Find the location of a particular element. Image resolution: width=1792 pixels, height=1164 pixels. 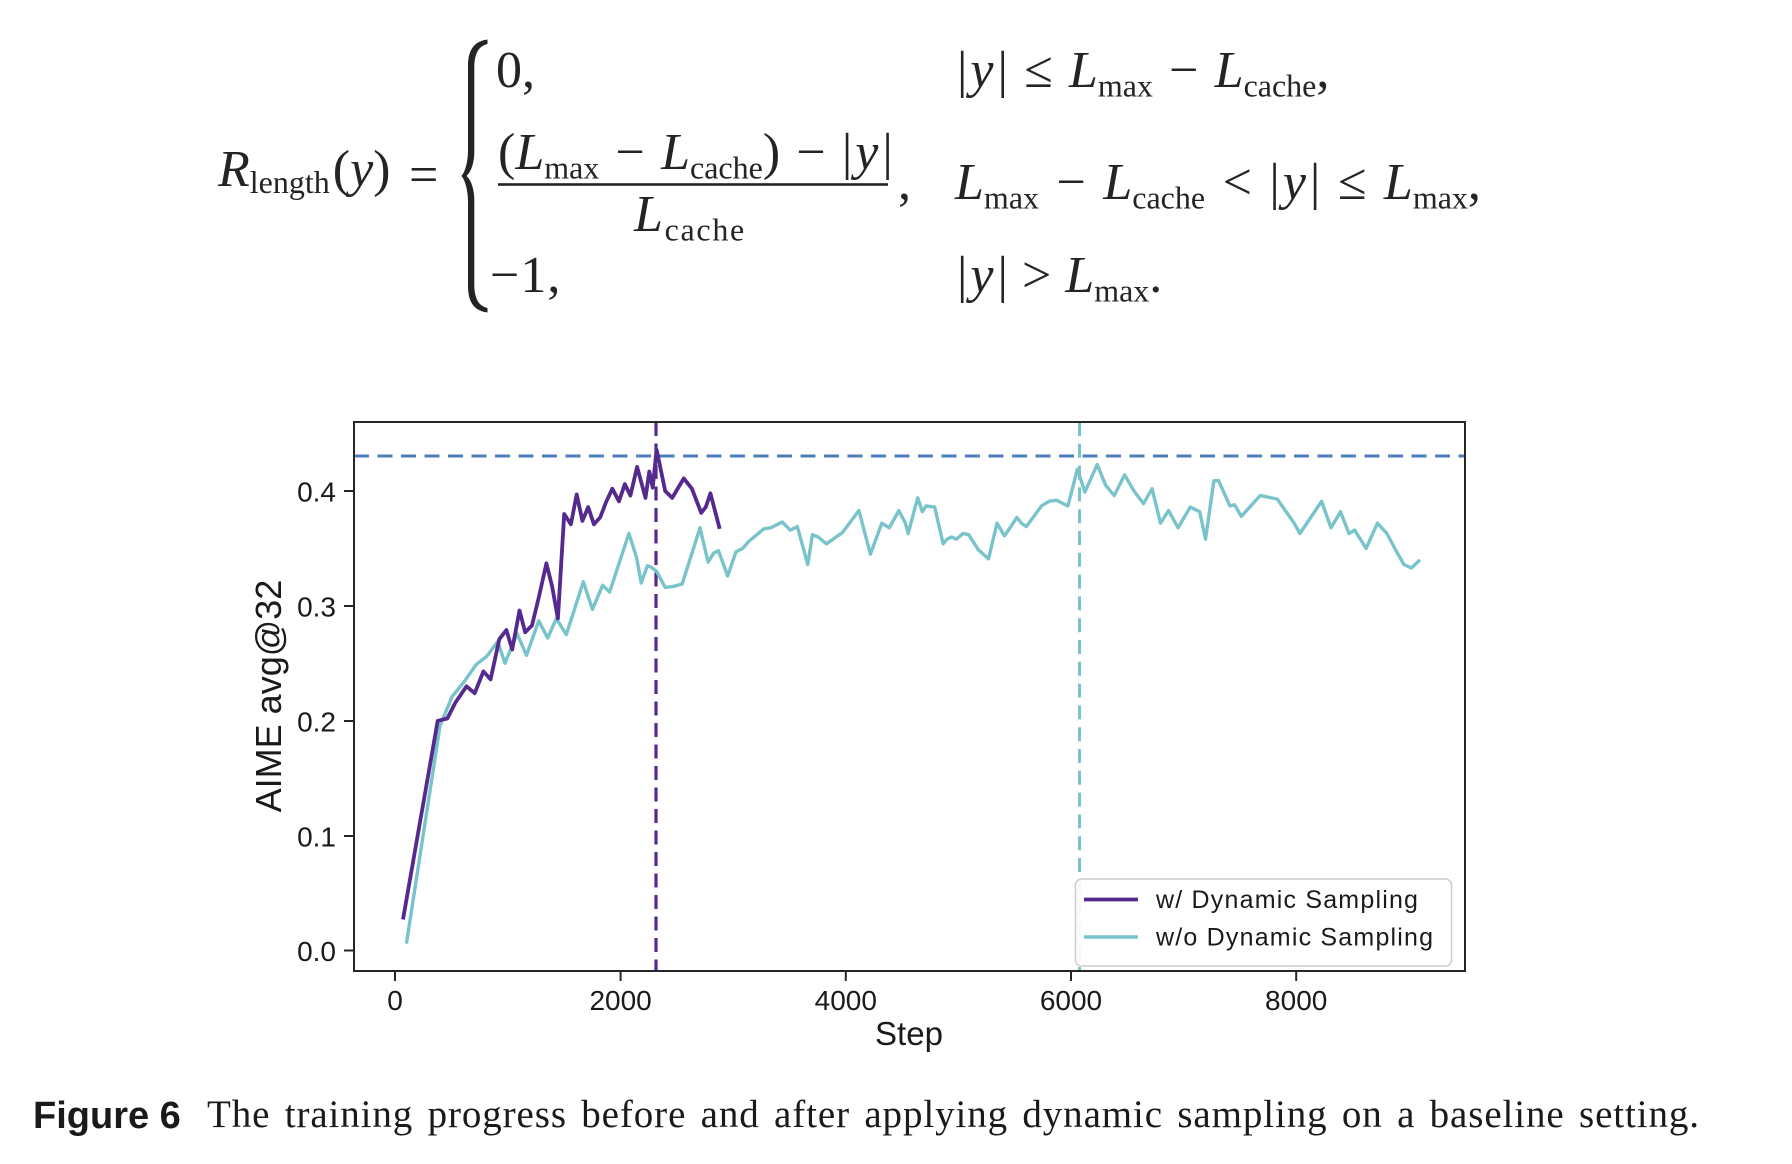

svg-text: 4000 is located at coordinates (846, 1000).